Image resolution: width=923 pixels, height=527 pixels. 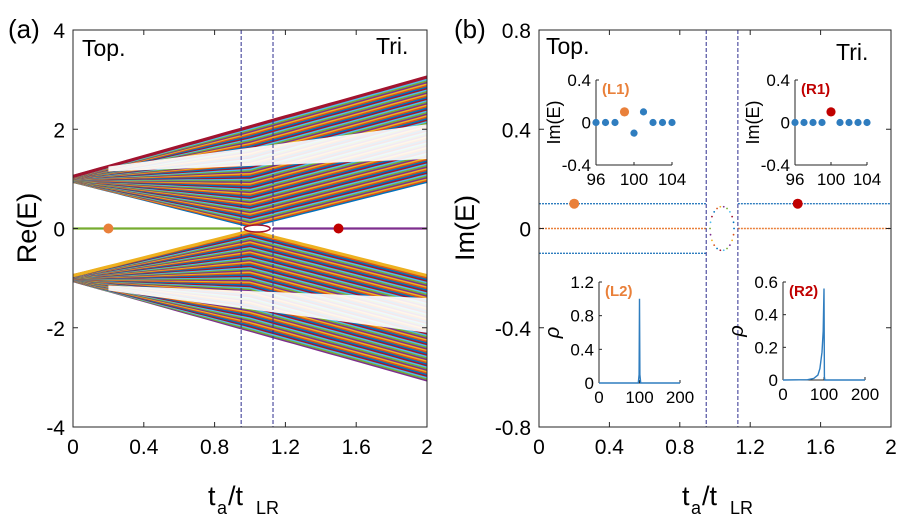 What do you see at coordinates (517, 130) in the screenshot?
I see `y-tick-label: 0.4` at bounding box center [517, 130].